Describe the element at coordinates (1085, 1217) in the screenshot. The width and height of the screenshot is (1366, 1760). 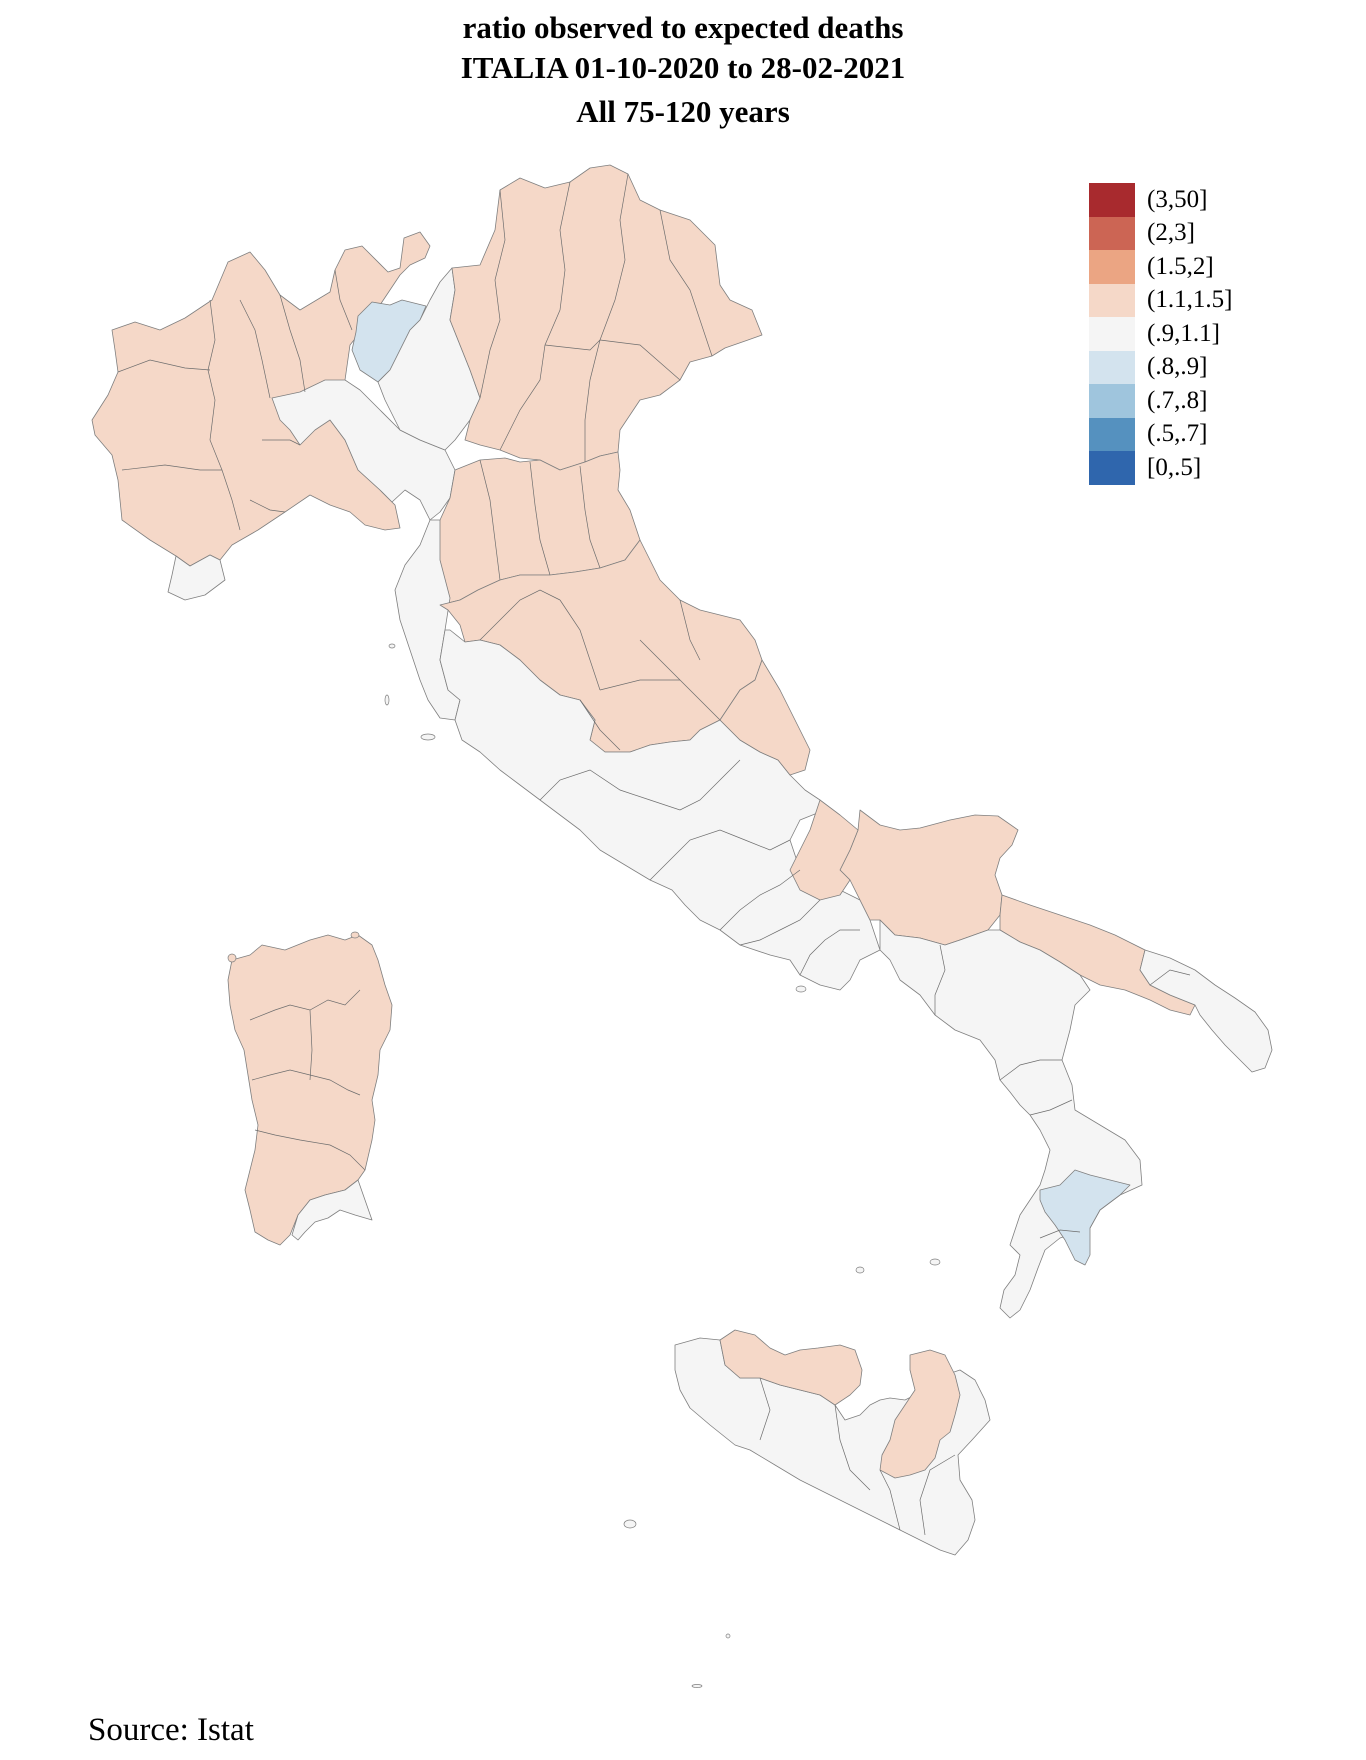
I see `region-crotone` at that location.